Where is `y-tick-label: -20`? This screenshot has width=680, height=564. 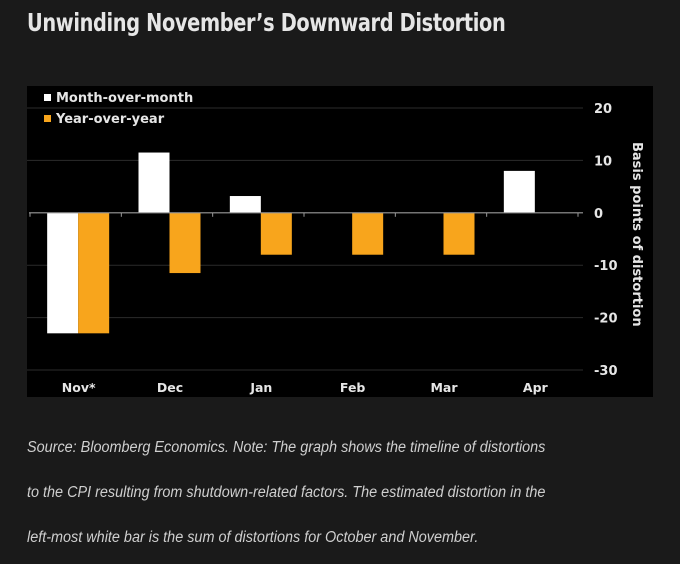
y-tick-label: -20 is located at coordinates (606, 319).